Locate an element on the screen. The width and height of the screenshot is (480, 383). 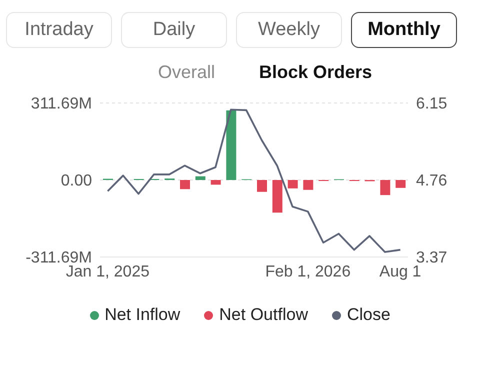
y2-tick-label: 6.15 is located at coordinates (432, 104).